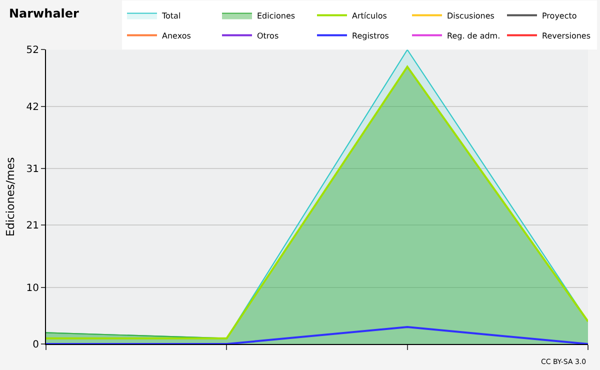  Describe the element at coordinates (44, 13) in the screenshot. I see `chart-title: Narwhaler` at that location.